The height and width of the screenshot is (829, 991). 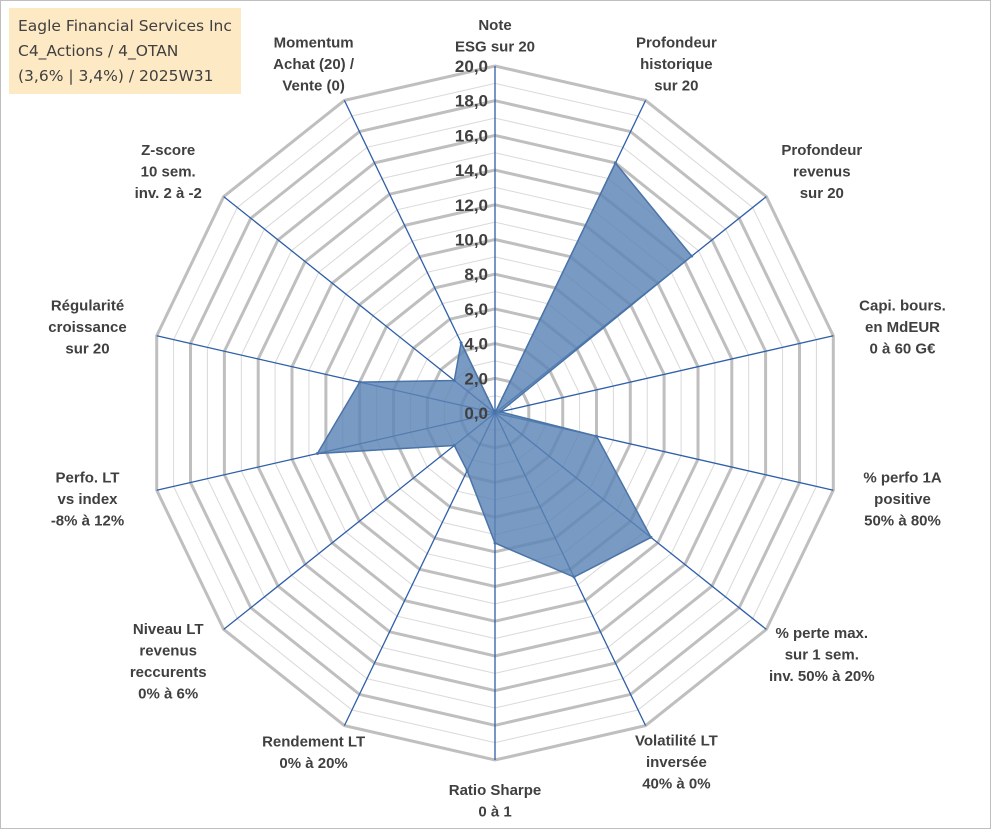 I want to click on axis-label: Perfo. LT vs index -8% à 12%, so click(x=87, y=500).